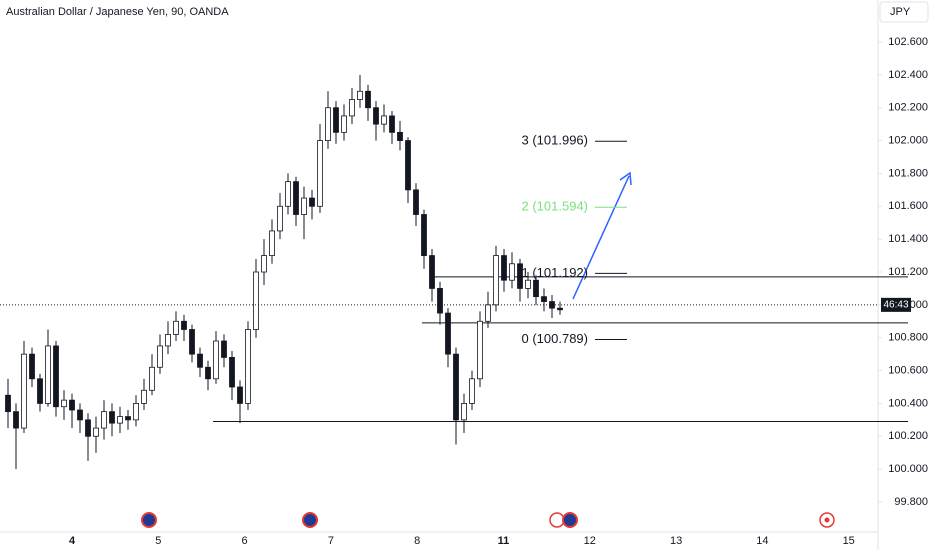 This screenshot has height=550, width=932. Describe the element at coordinates (417, 541) in the screenshot. I see `x-tick-label: 8` at that location.